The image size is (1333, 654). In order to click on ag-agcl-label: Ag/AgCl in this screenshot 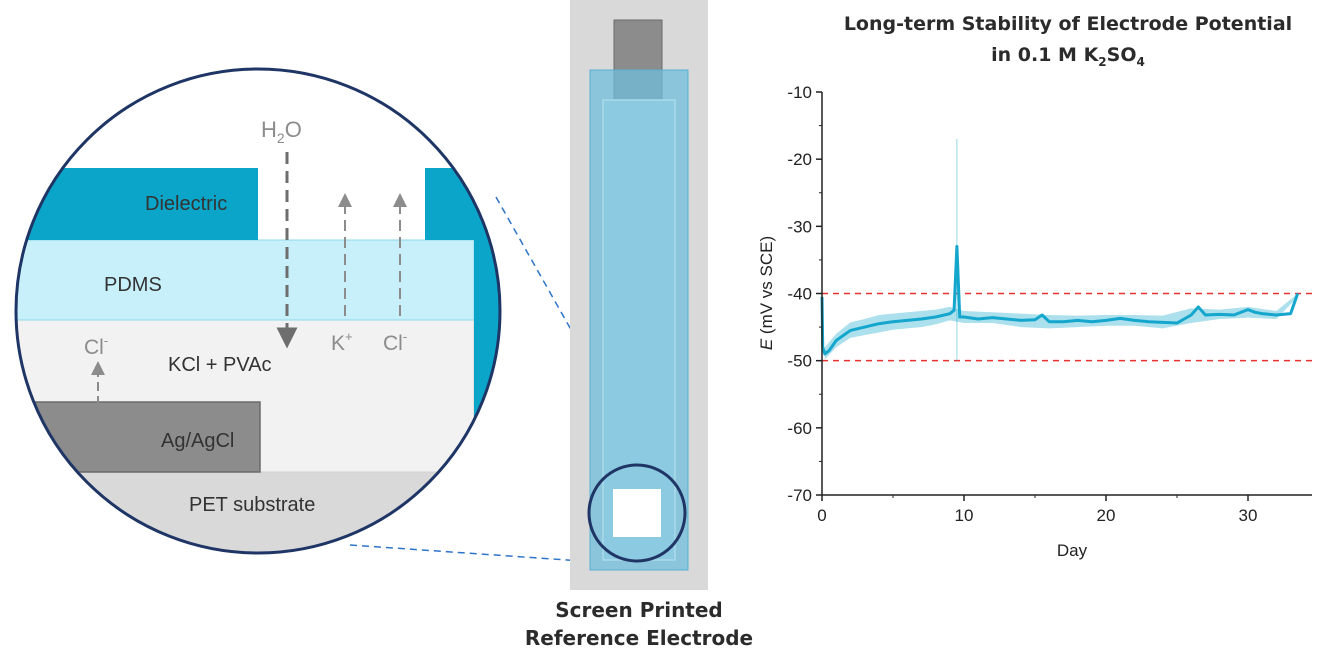, I will do `click(197, 441)`.